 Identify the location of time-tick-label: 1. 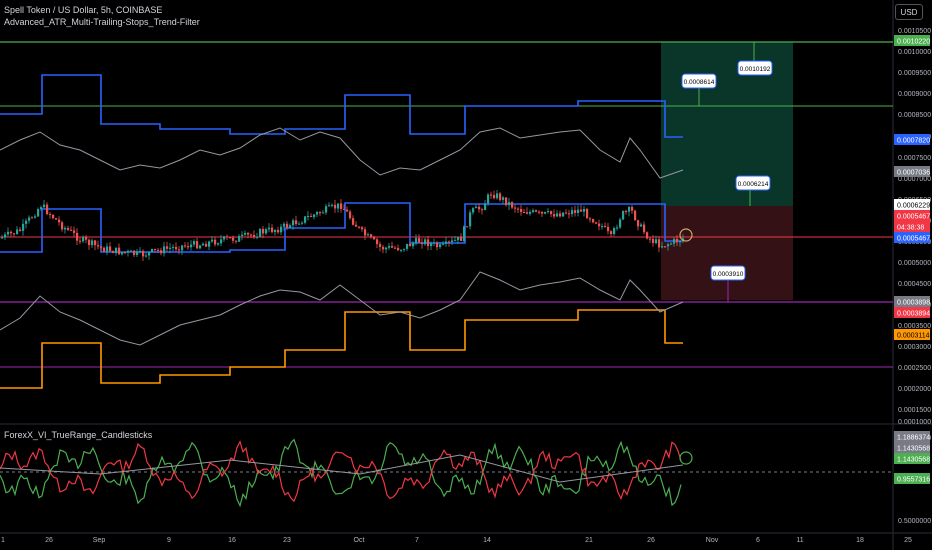
(3, 540).